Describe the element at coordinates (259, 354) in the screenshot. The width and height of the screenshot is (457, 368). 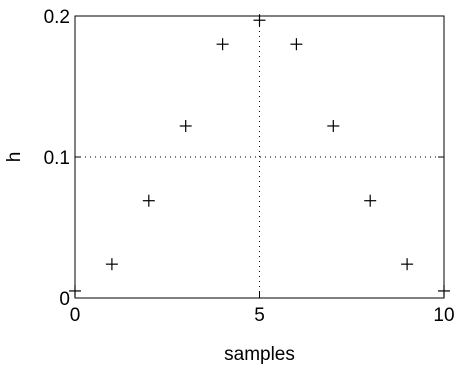
I see `x-axis-label: samples` at that location.